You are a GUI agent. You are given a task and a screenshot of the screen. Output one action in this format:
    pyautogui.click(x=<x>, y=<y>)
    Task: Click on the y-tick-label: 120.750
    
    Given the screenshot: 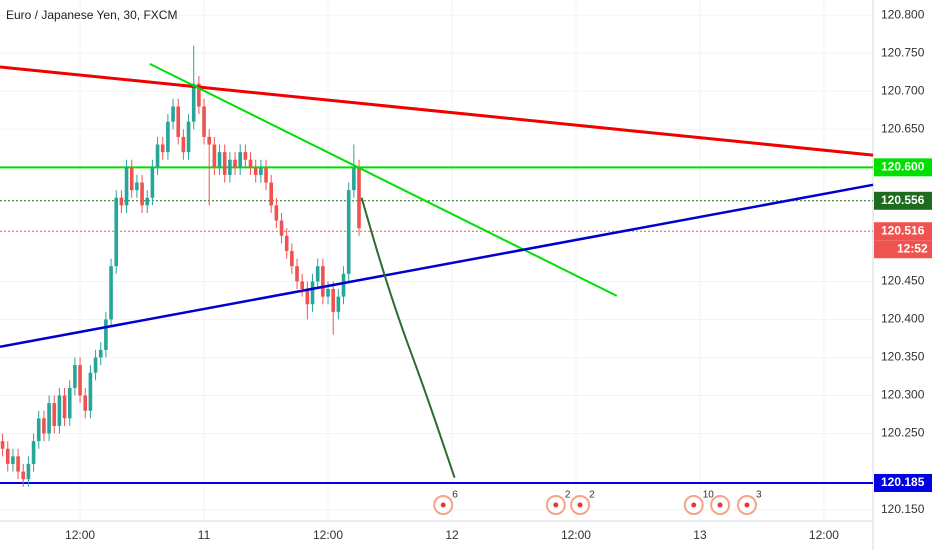 What is the action you would take?
    pyautogui.click(x=903, y=52)
    